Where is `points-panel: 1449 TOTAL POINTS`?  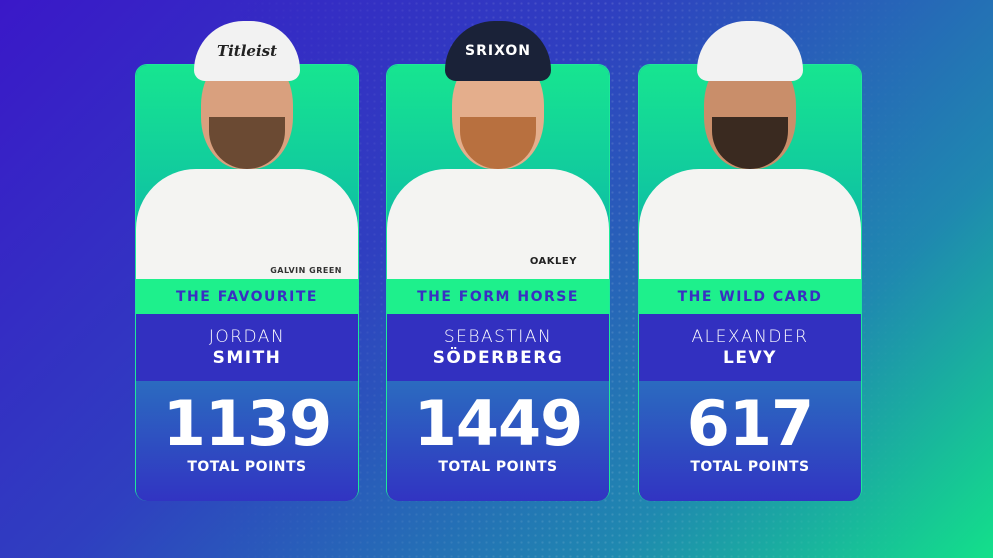
points-panel: 1449 TOTAL POINTS is located at coordinates (498, 441).